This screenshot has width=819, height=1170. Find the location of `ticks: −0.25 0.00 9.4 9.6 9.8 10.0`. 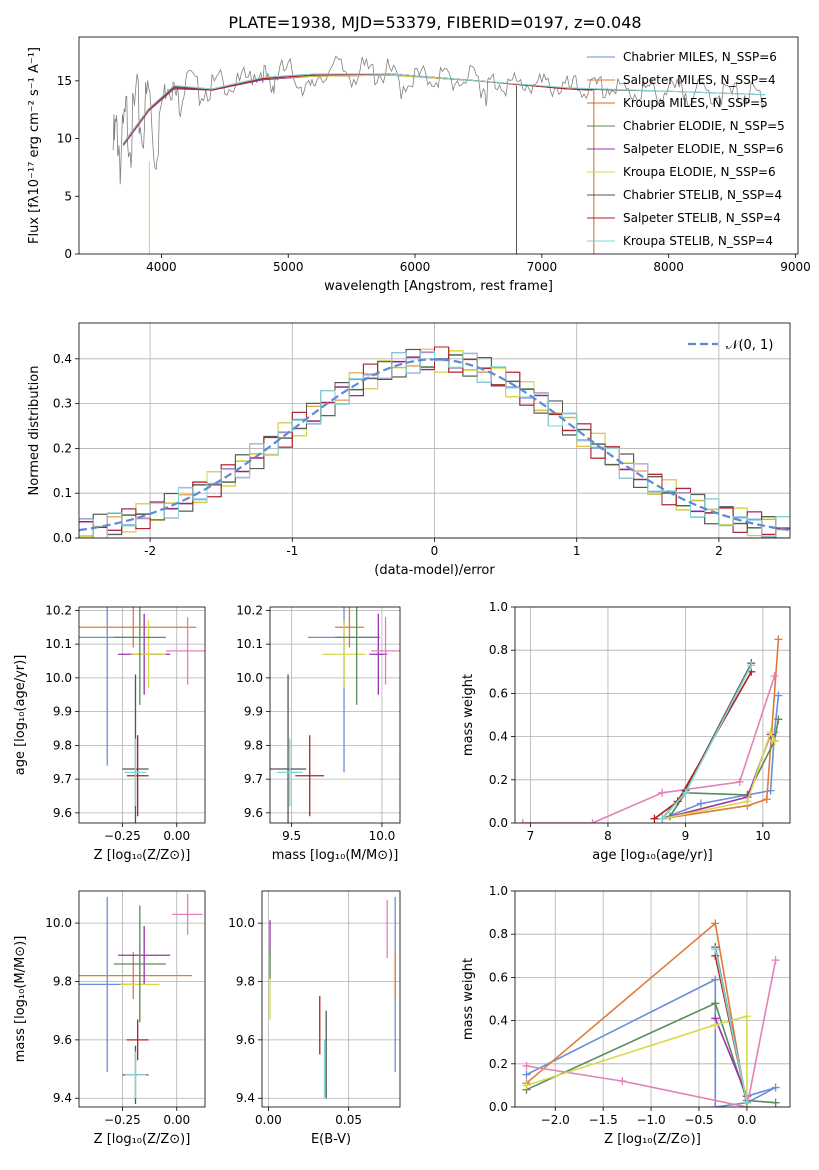

ticks: −0.25 0.00 9.4 9.6 9.8 10.0 is located at coordinates (117, 1021).